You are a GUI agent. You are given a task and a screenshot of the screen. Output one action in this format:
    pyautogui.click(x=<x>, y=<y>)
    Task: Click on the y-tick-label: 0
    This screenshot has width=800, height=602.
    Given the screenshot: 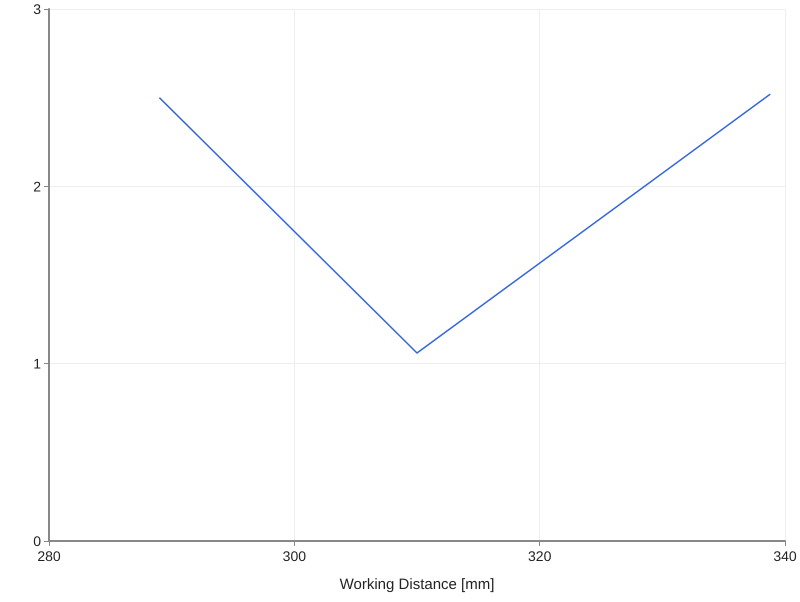 What is the action you would take?
    pyautogui.click(x=37, y=541)
    